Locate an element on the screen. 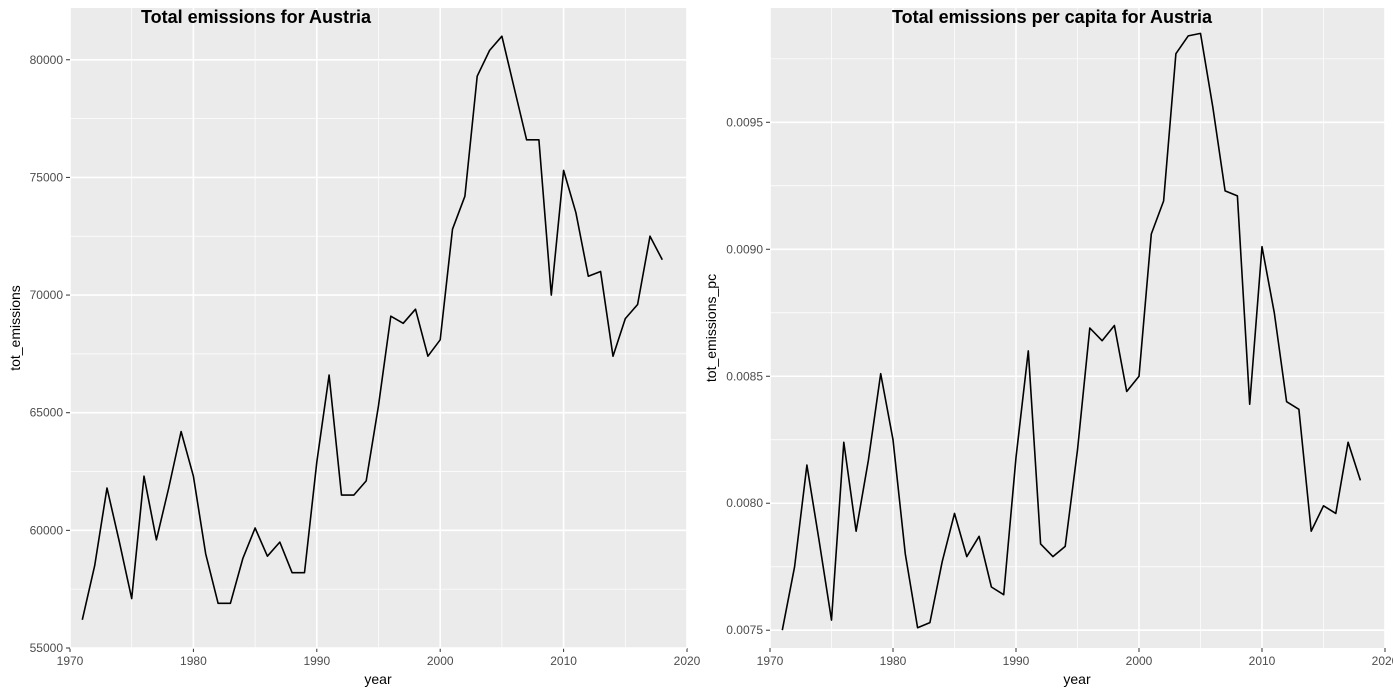  y-tick-label: 60000 is located at coordinates (47, 530).